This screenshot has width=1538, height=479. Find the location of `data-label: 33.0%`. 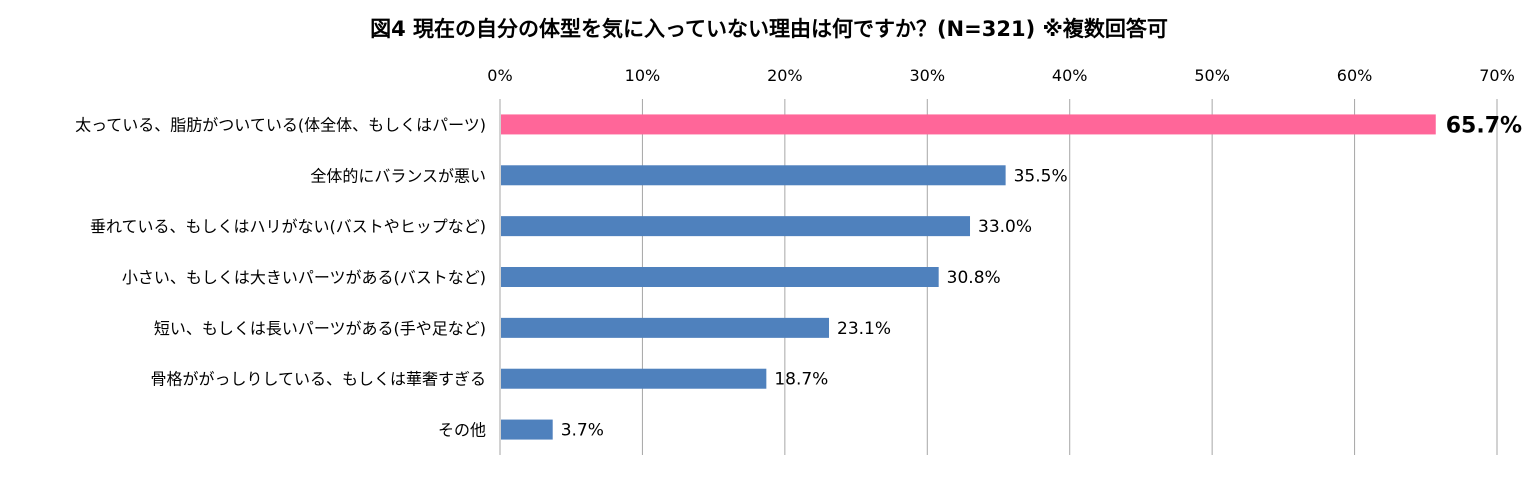

data-label: 33.0% is located at coordinates (1005, 227).